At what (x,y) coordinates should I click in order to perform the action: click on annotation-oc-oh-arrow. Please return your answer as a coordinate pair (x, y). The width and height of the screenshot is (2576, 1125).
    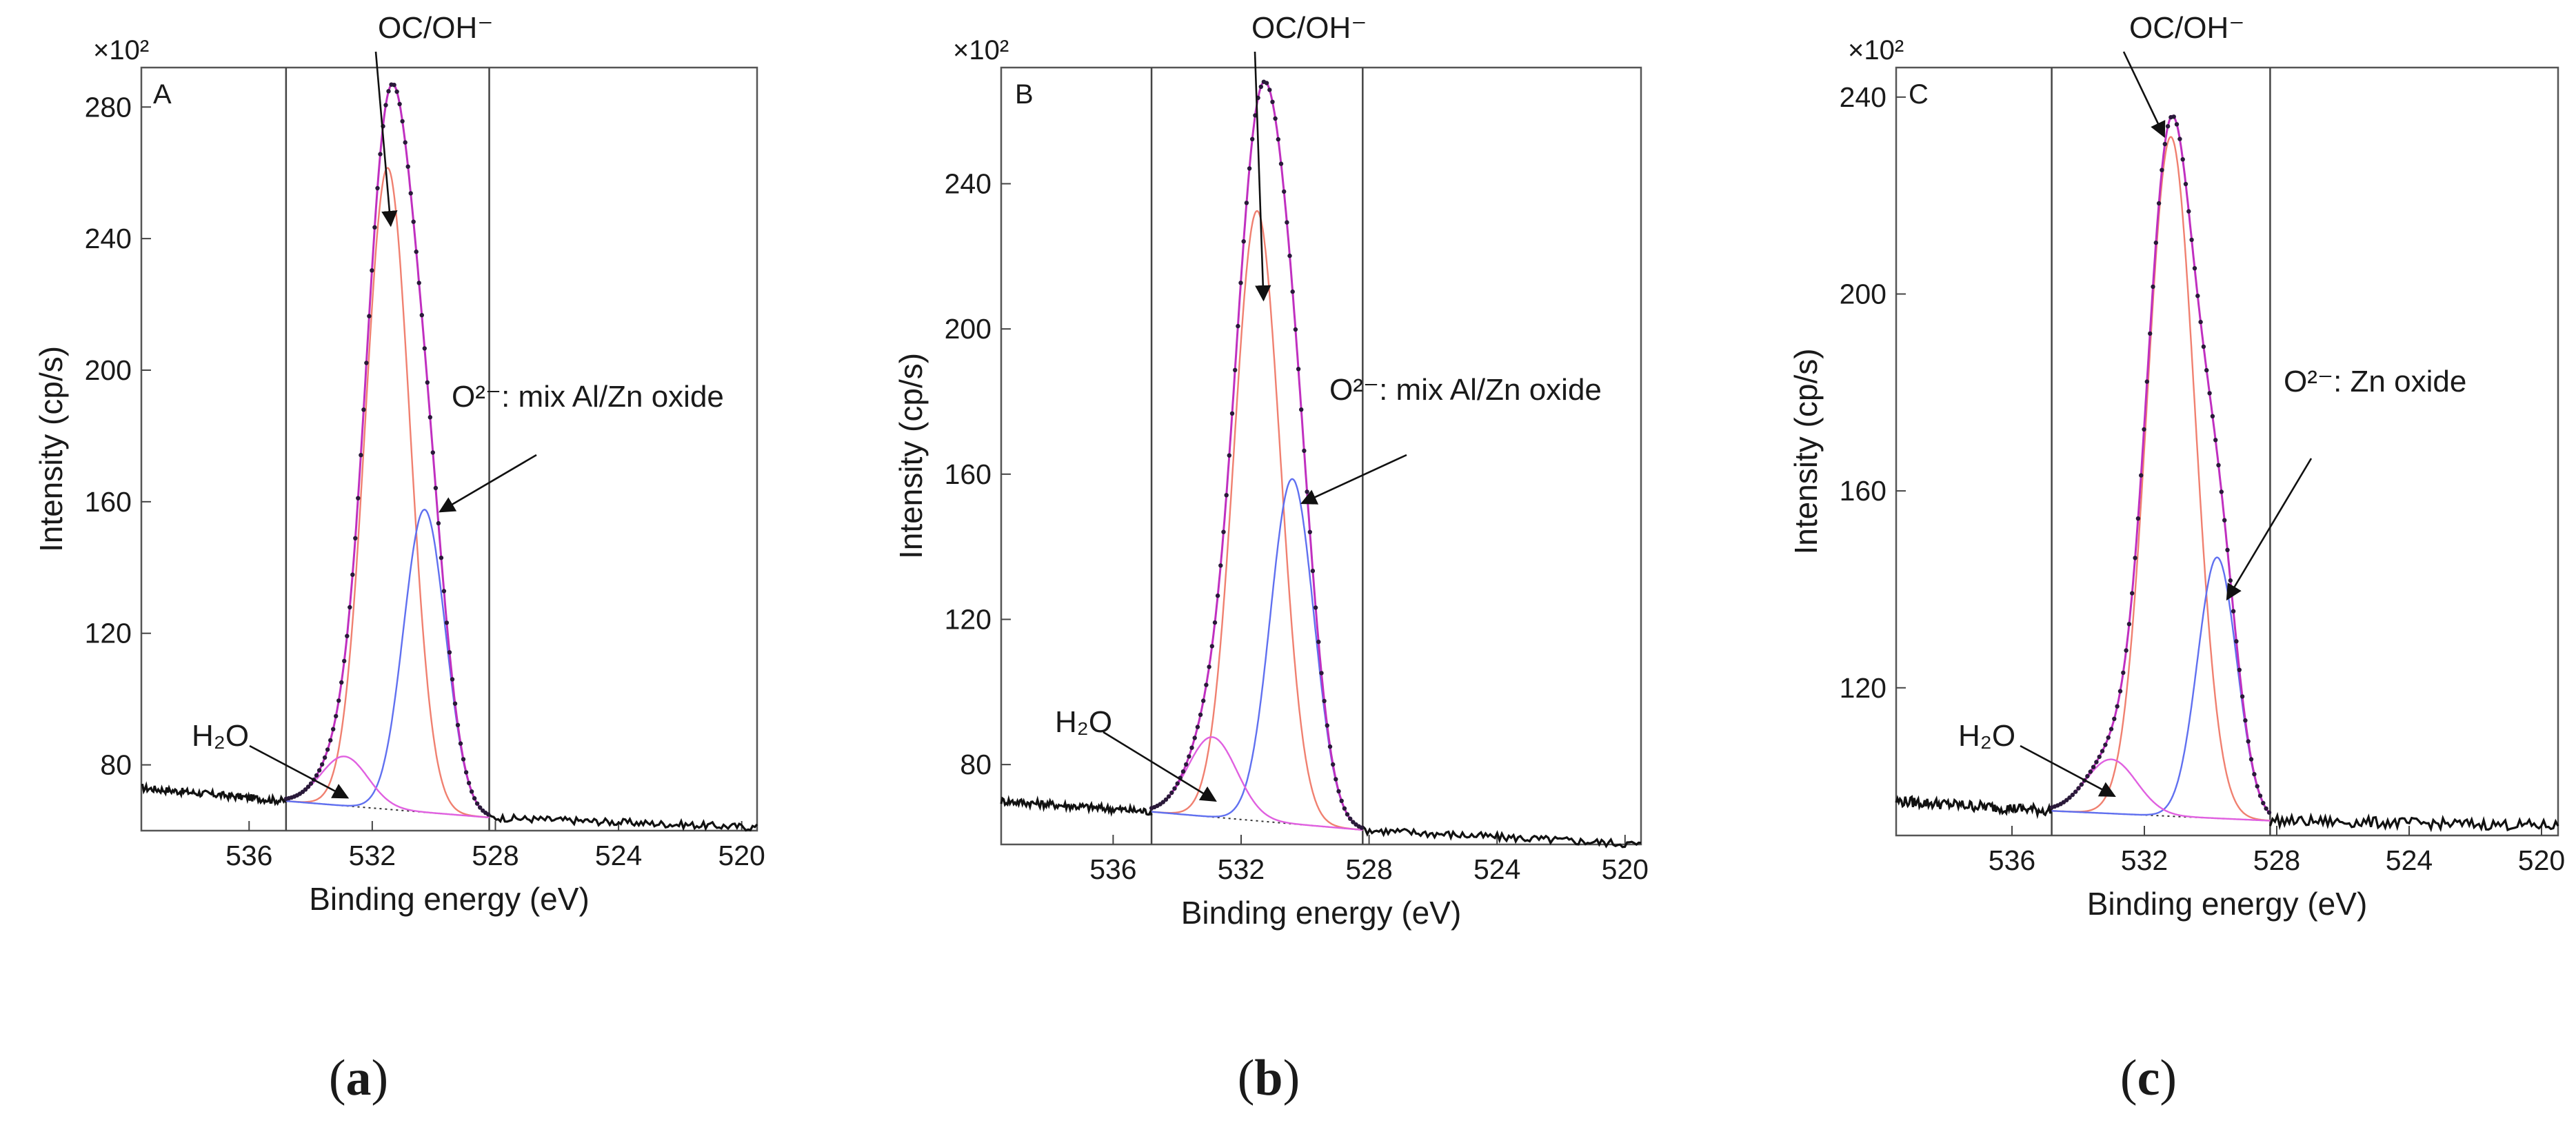
    Looking at the image, I should click on (1262, 176).